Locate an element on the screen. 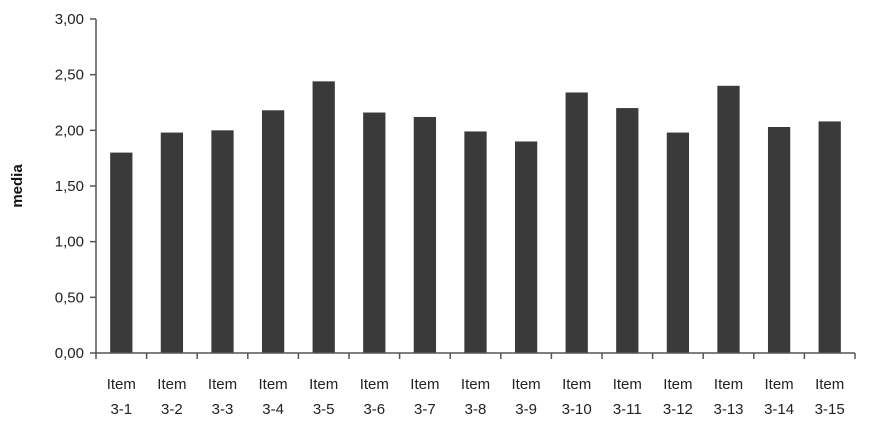 The image size is (869, 425). x-tick-label: 3-13 is located at coordinates (728, 409).